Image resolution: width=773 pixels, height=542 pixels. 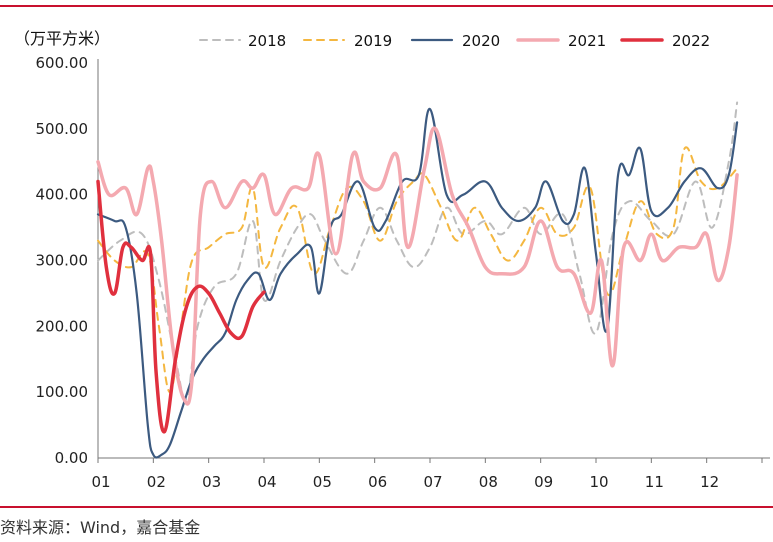 What do you see at coordinates (598, 482) in the screenshot?
I see `x-tick-label: 10` at bounding box center [598, 482].